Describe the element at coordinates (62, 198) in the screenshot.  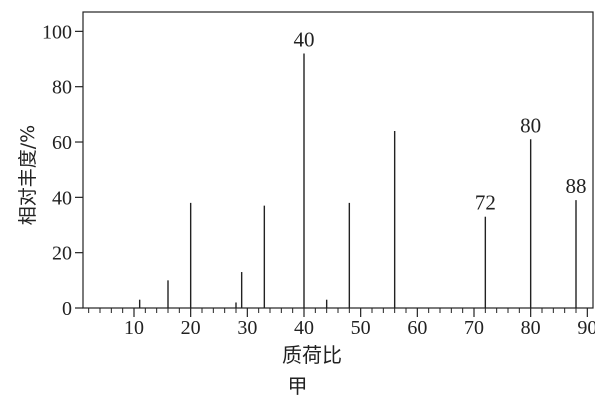
I see `y-tick-label: 40` at that location.